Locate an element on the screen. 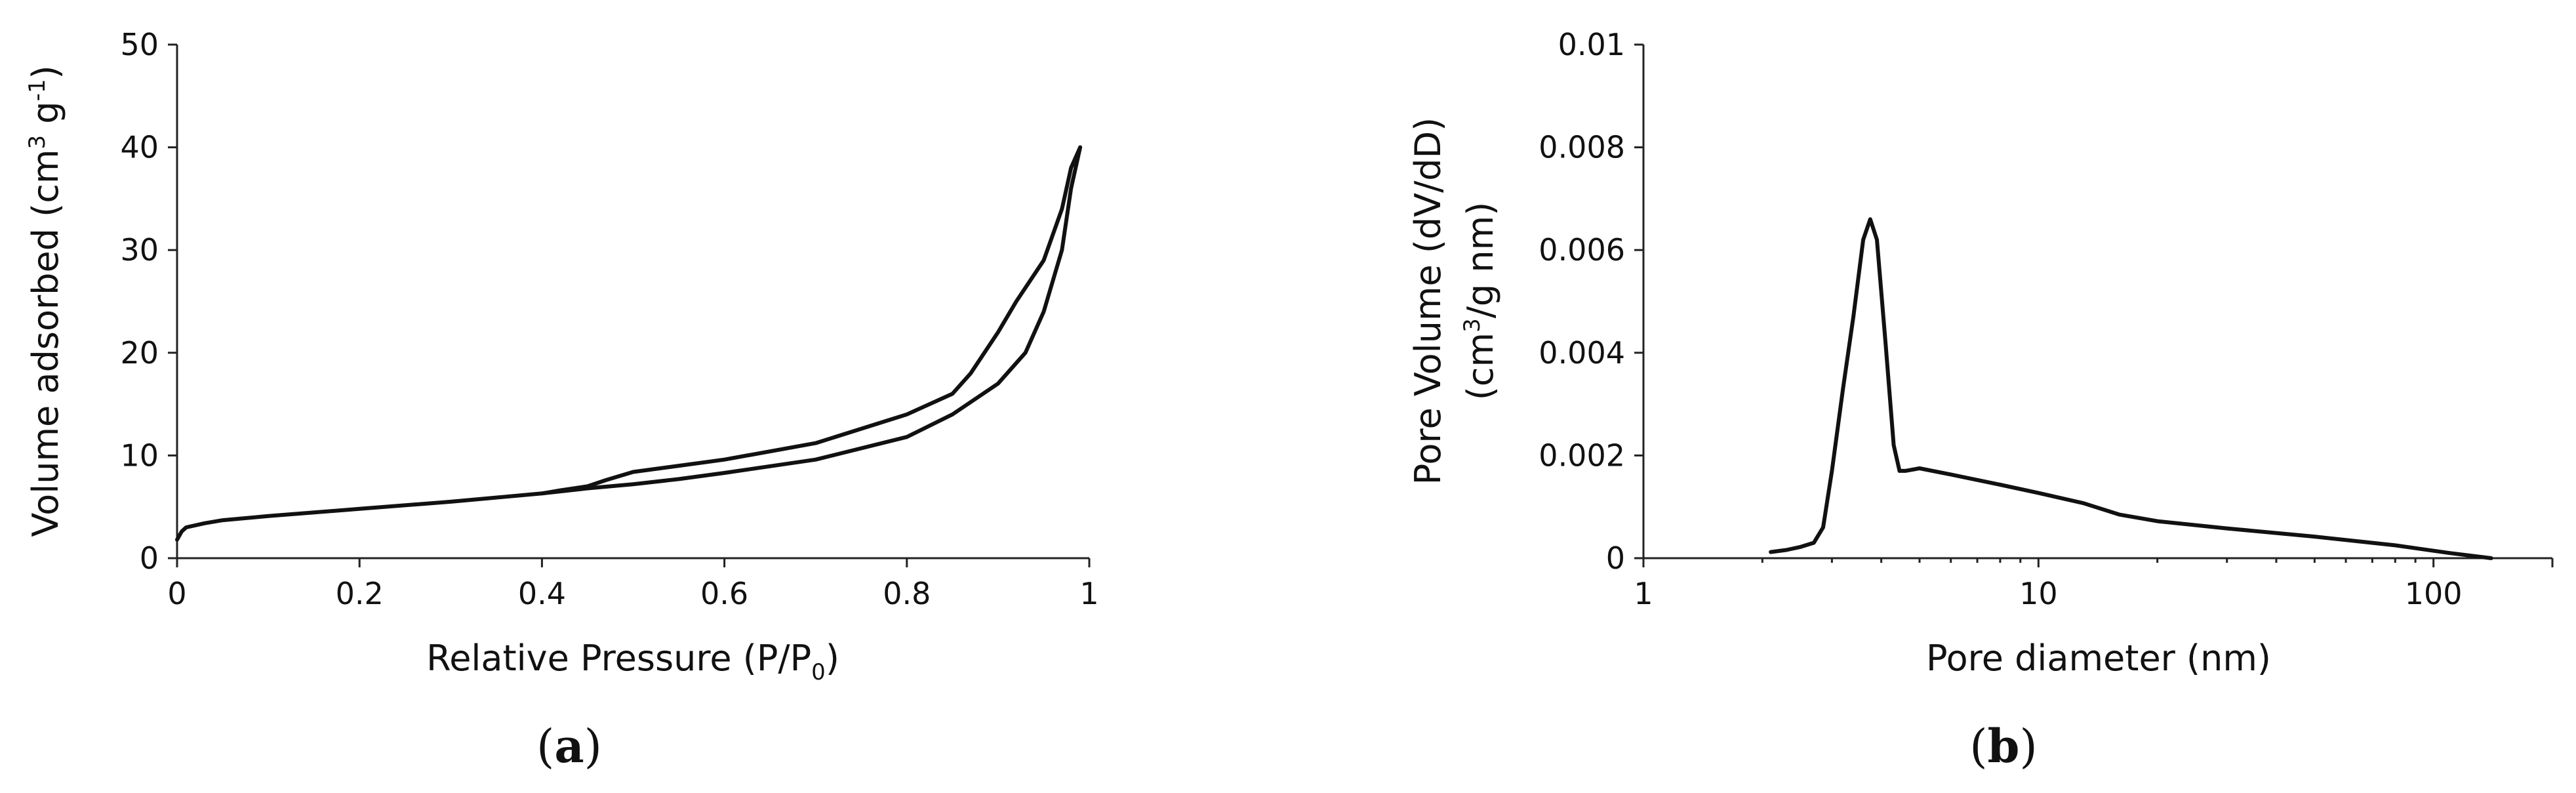 The image size is (2576, 793). chart-a-series-line-desorption is located at coordinates (811, 320).